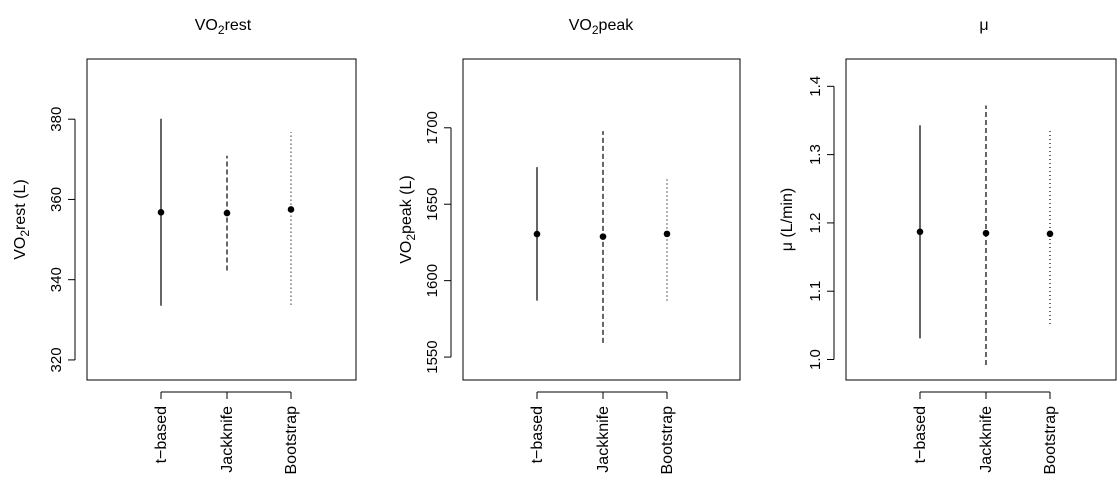 This screenshot has height=490, width=1118. I want to click on y-tick-label: 320, so click(56, 359).